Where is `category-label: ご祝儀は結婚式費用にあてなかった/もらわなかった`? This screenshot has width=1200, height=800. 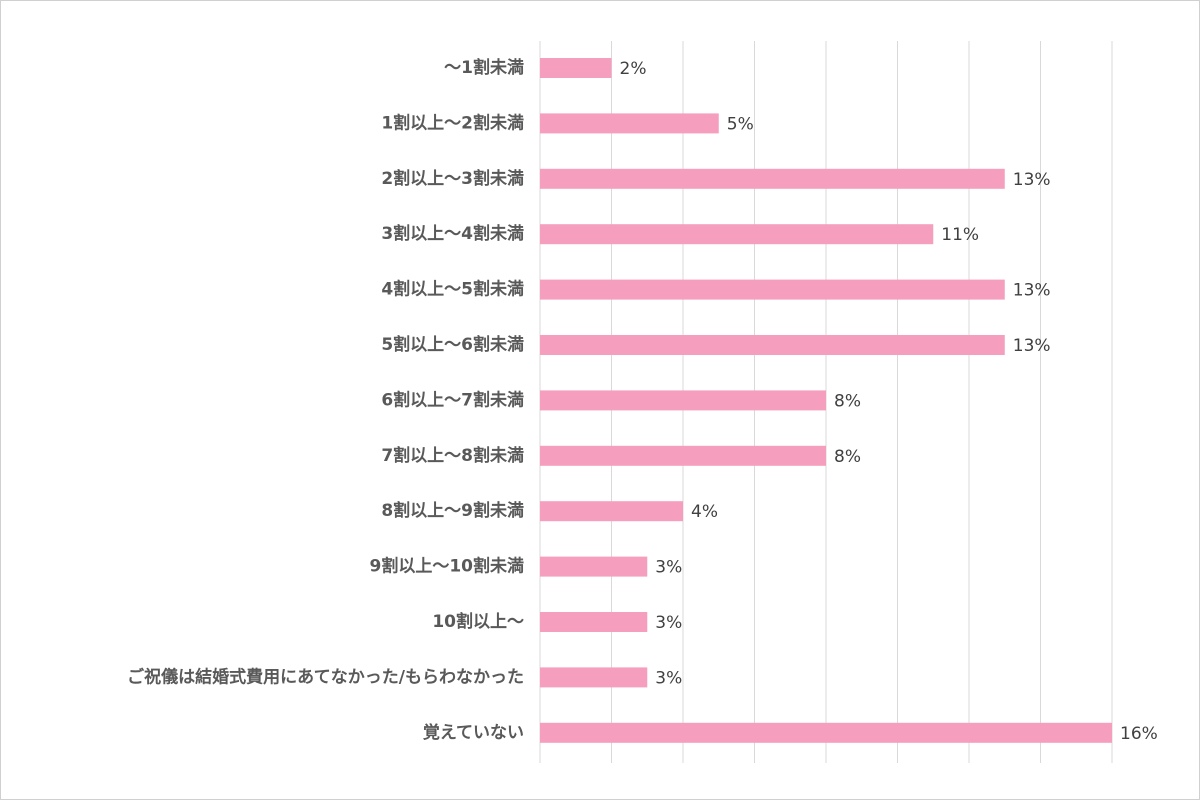
category-label: ご祝儀は結婚式費用にあてなかった/もらわなかった is located at coordinates (325, 676).